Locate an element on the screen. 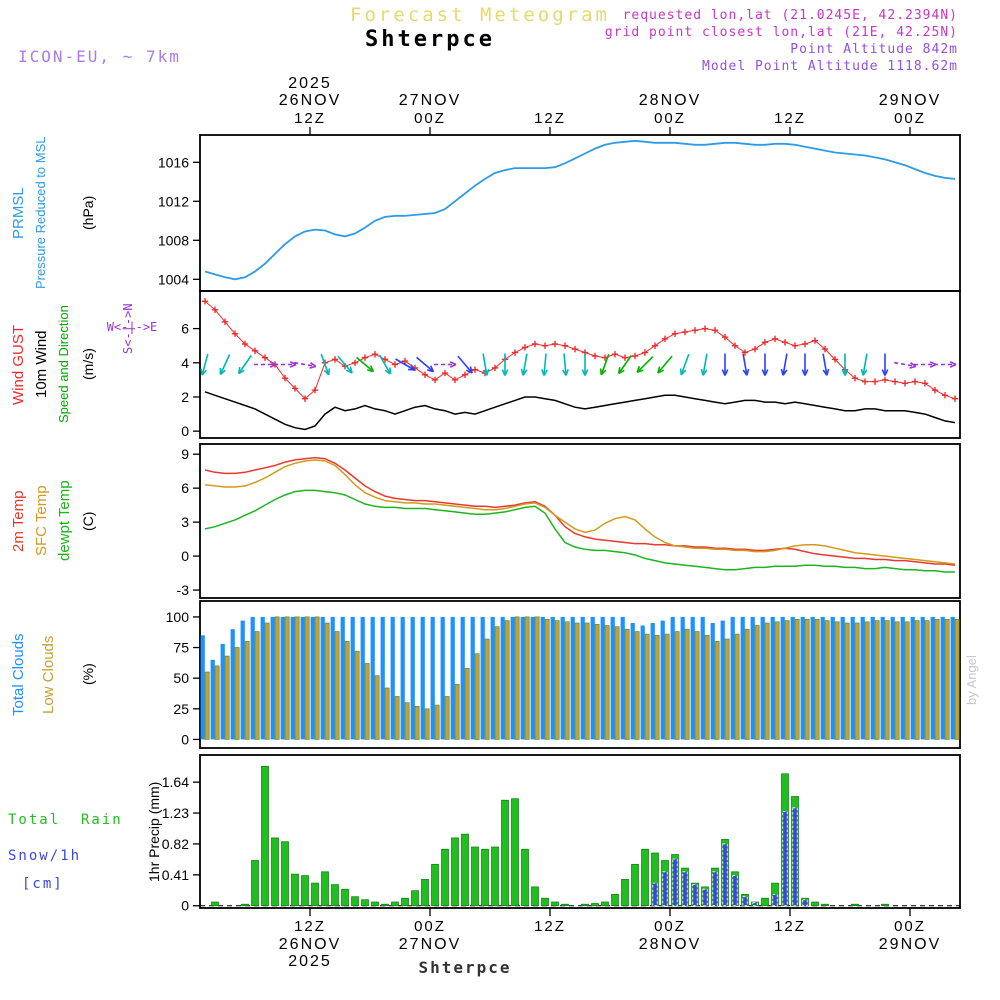 The image size is (1000, 1000). snow-unit-label: [cm] is located at coordinates (43, 884).